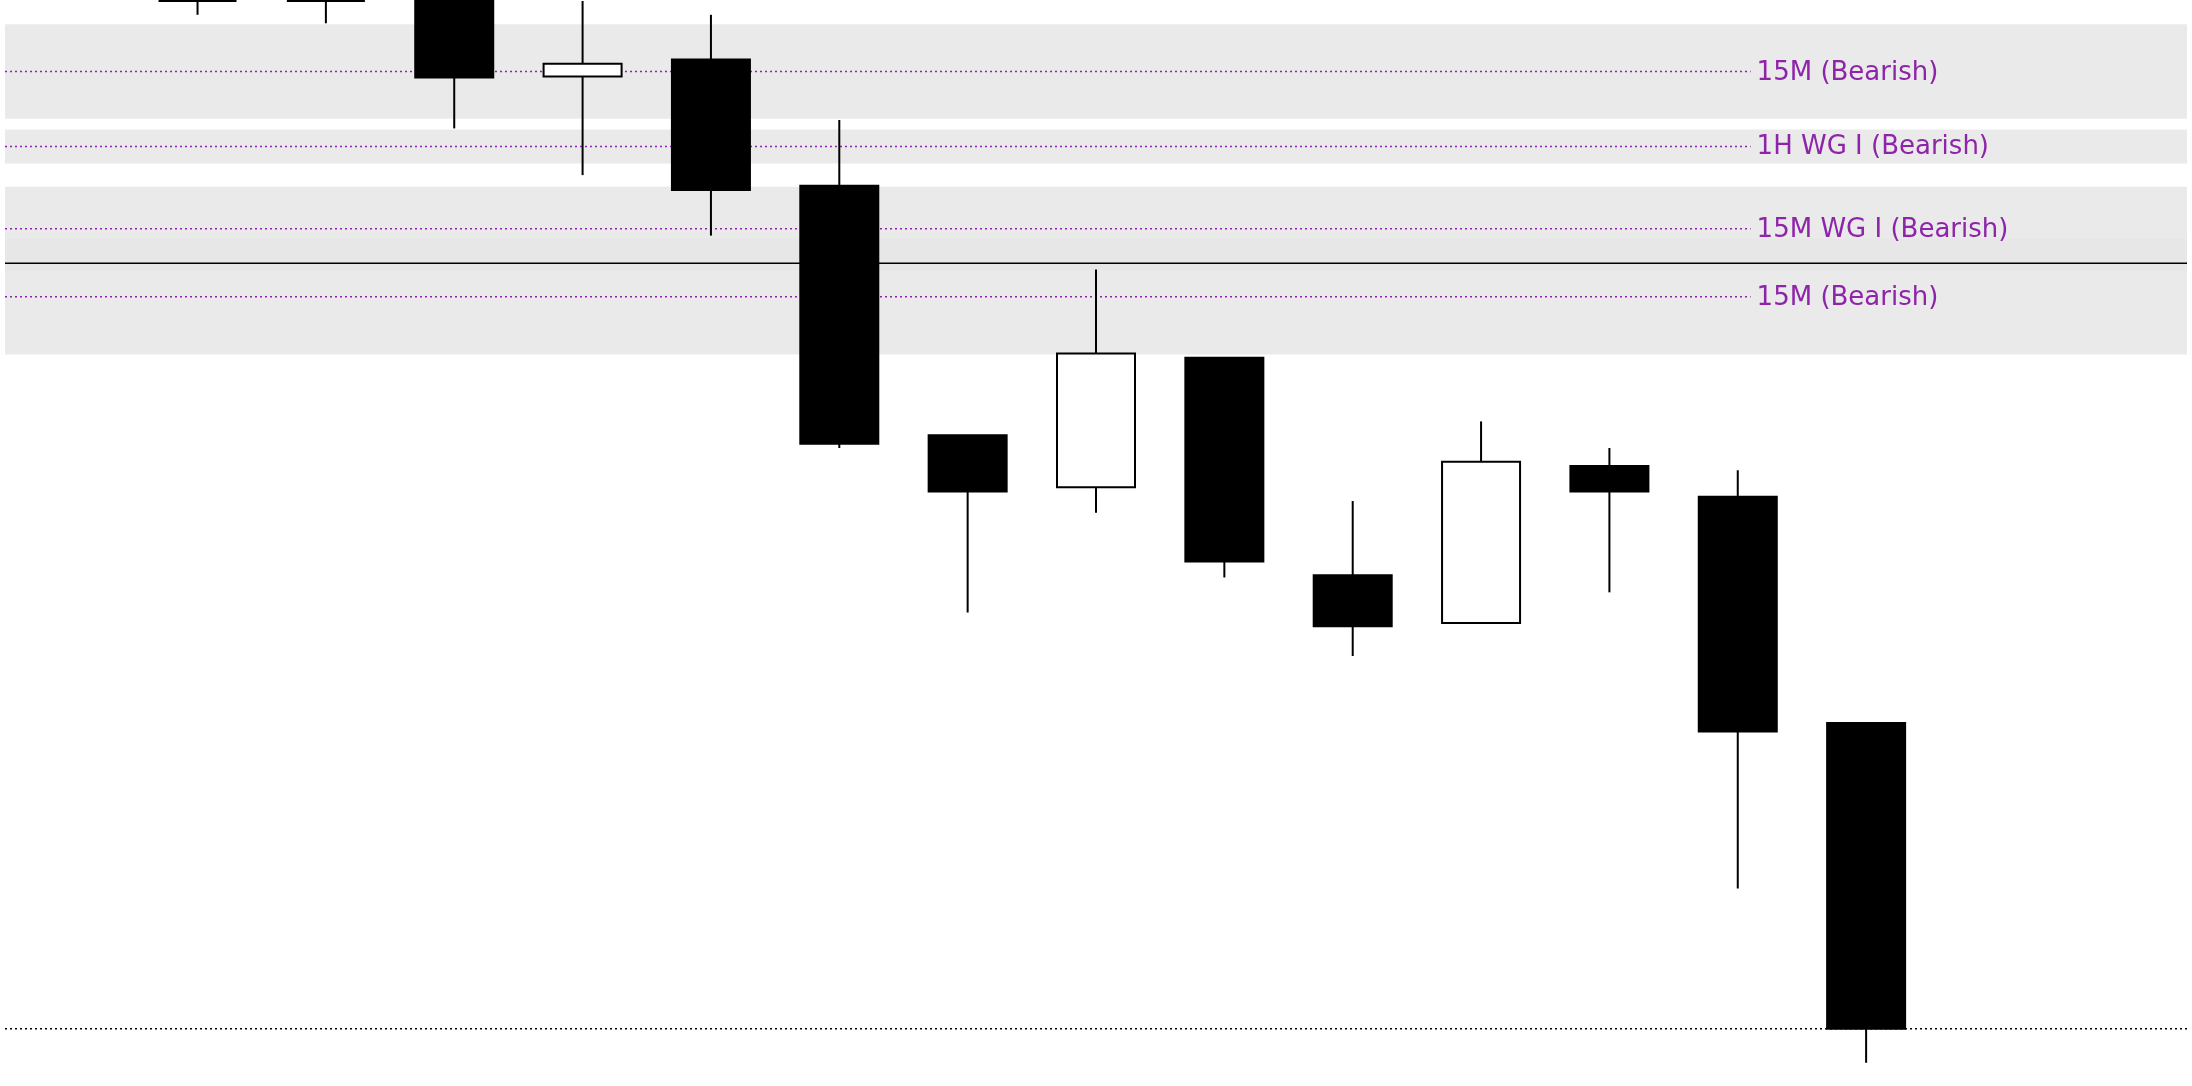 Image resolution: width=2192 pixels, height=1086 pixels. I want to click on ref-line-label: 15M WG I (Bearish), so click(1882, 227).